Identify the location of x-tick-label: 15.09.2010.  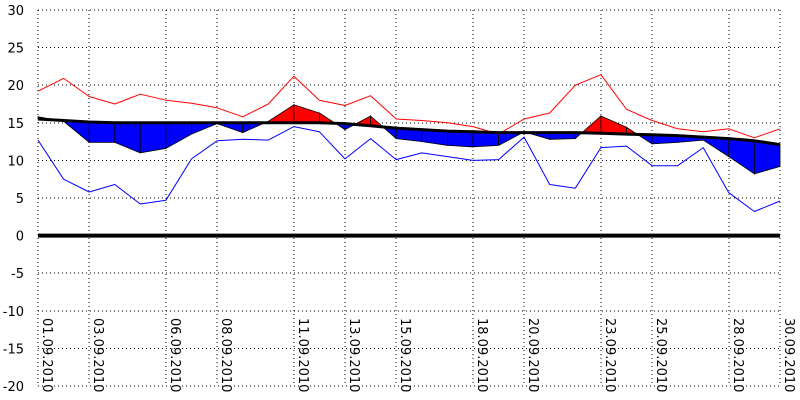
(404, 355).